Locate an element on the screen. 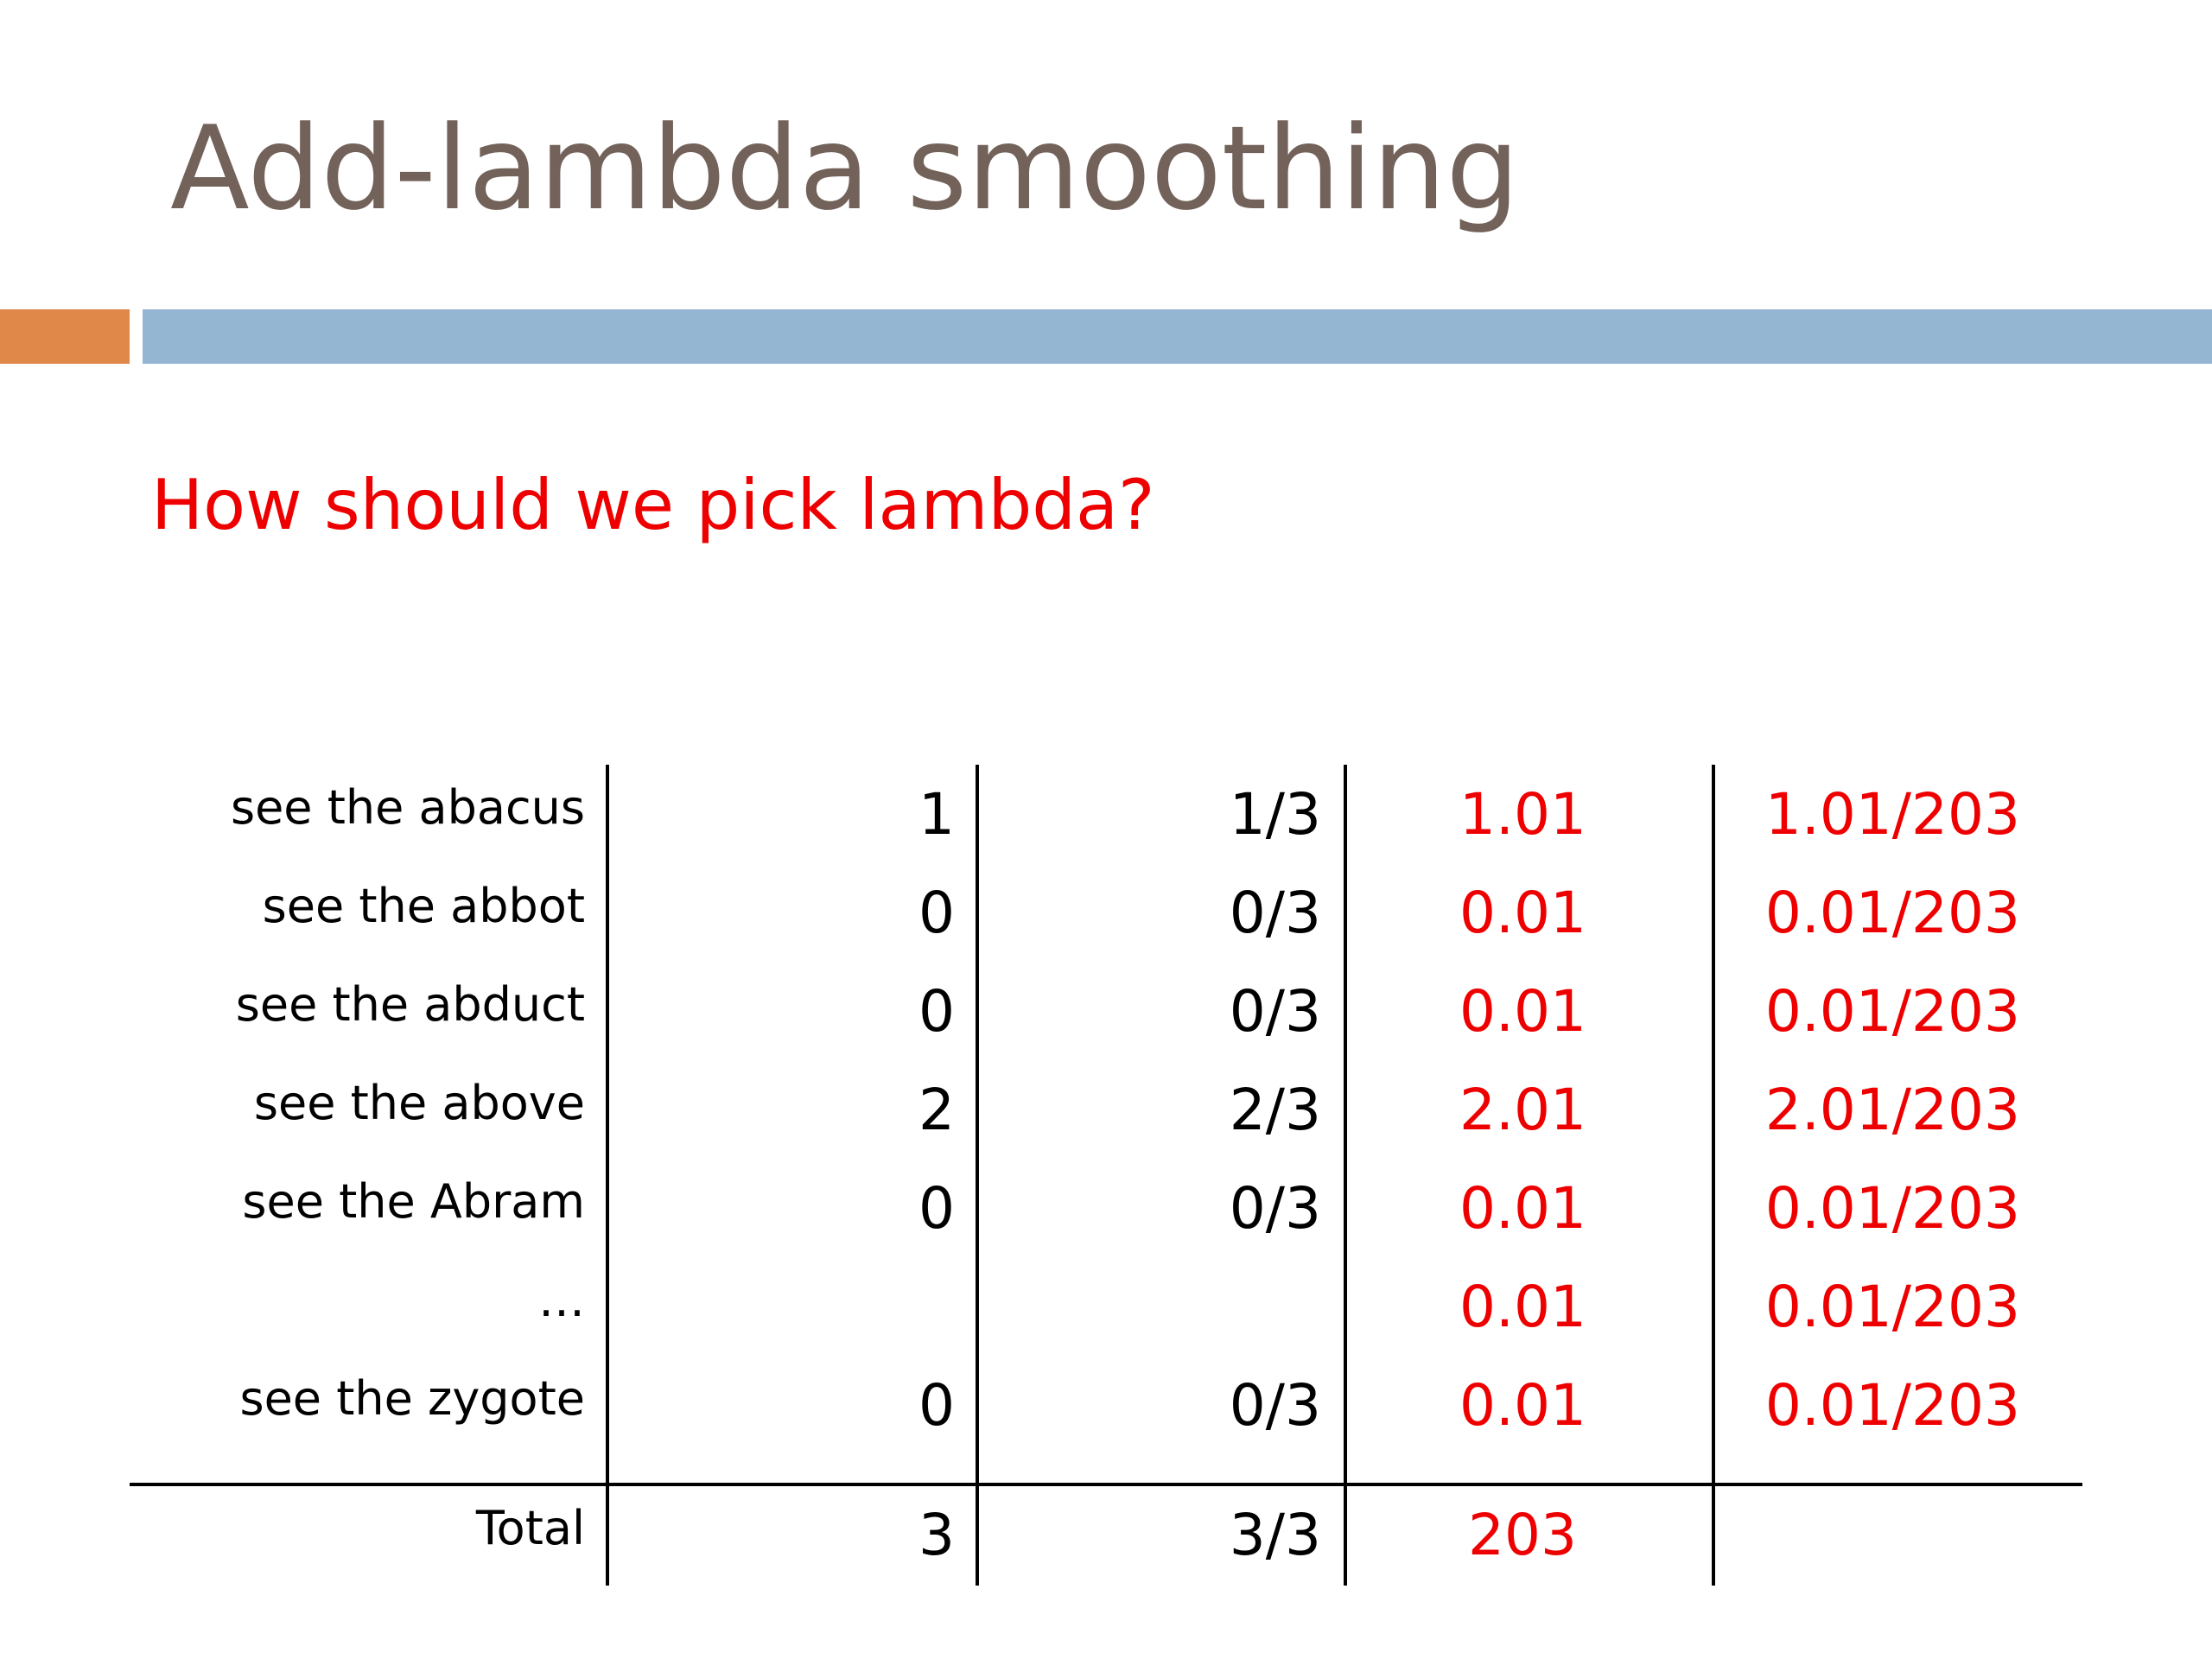 The width and height of the screenshot is (2212, 1659). total-prob: 3/3 is located at coordinates (1275, 1535).